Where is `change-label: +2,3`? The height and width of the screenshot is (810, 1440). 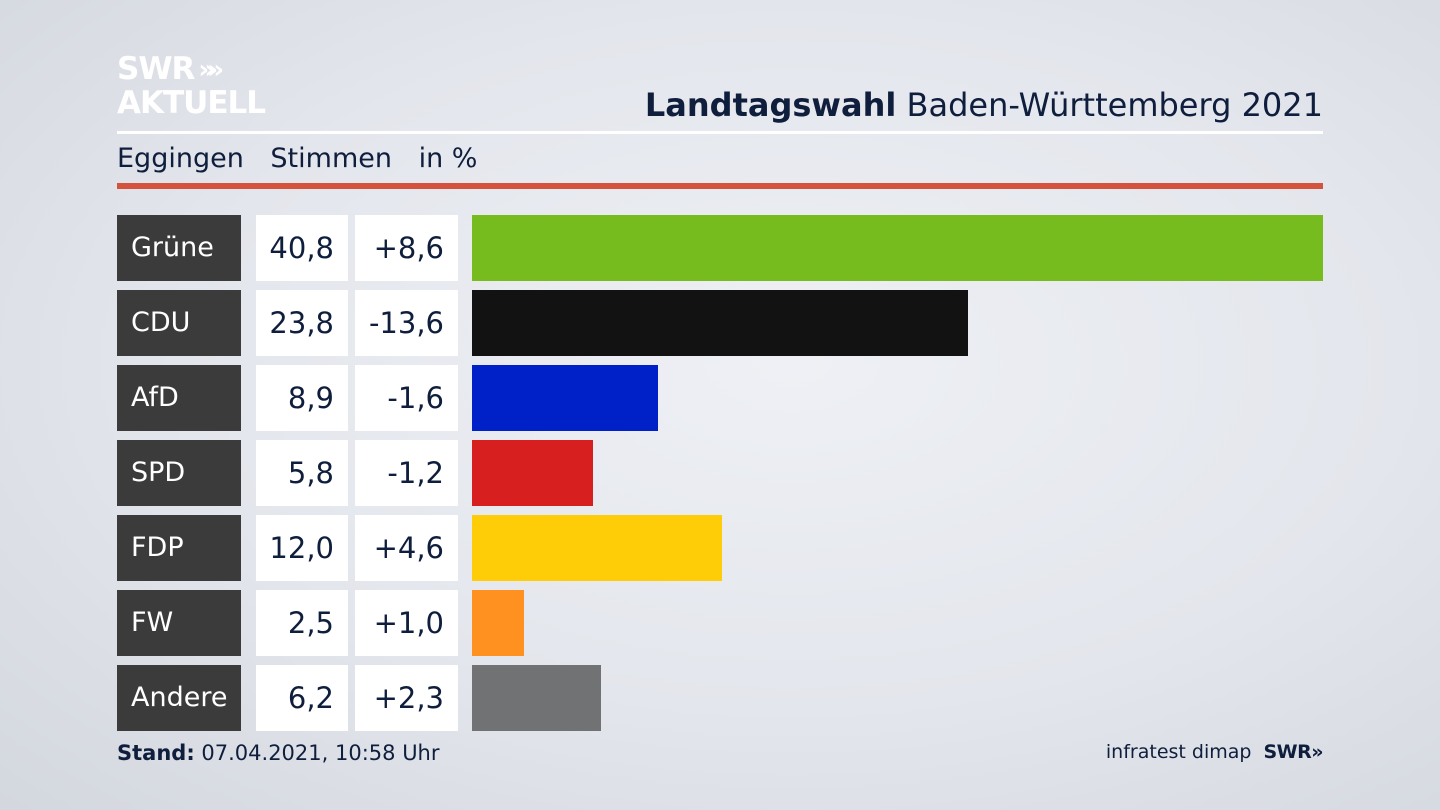 change-label: +2,3 is located at coordinates (406, 698).